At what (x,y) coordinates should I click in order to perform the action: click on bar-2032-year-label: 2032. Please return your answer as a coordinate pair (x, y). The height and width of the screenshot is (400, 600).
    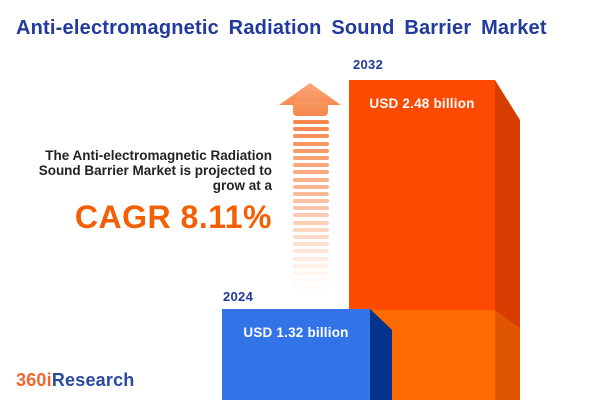
    Looking at the image, I should click on (368, 64).